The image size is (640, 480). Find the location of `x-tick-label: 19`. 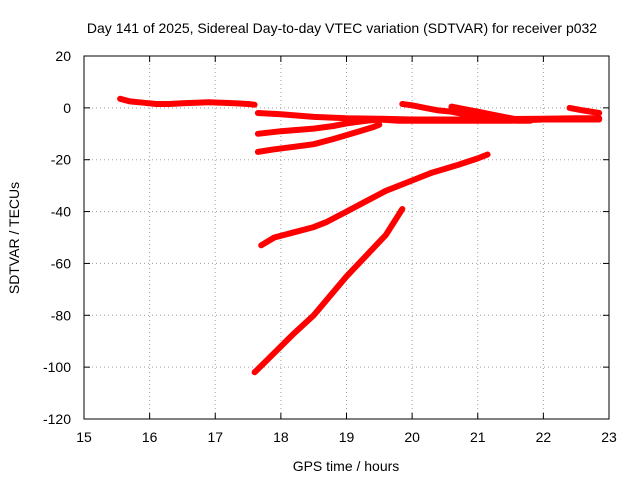

x-tick-label: 19 is located at coordinates (347, 437).